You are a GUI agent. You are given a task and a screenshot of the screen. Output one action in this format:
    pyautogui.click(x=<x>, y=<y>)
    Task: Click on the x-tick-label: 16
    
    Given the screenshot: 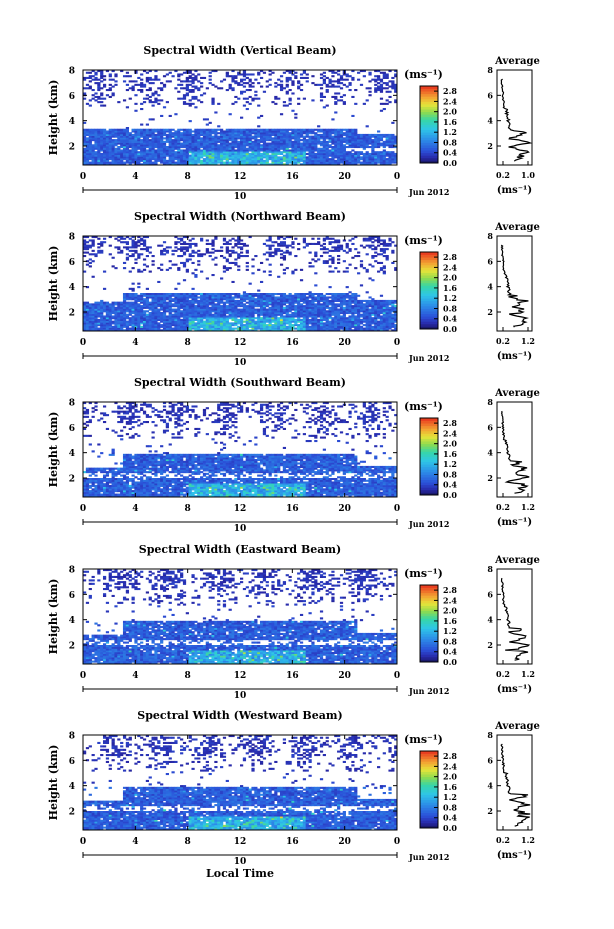 What is the action you would take?
    pyautogui.click(x=292, y=177)
    